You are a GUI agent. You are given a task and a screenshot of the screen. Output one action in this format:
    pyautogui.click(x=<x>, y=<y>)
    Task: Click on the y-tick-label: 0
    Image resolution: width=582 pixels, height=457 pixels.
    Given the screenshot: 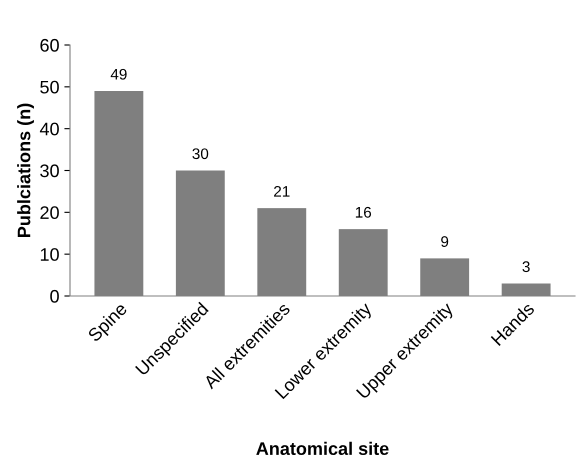 What is the action you would take?
    pyautogui.click(x=54, y=296)
    